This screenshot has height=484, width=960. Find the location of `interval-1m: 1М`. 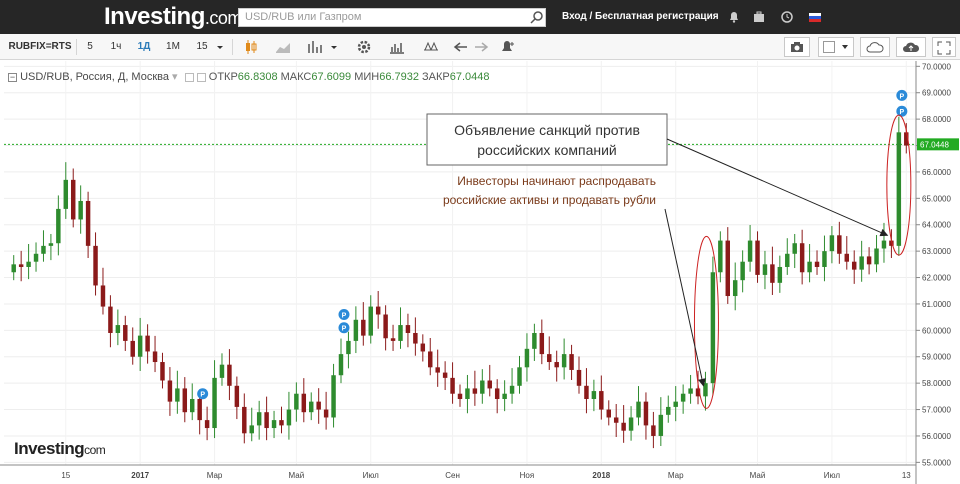

interval-1m: 1М is located at coordinates (173, 46).